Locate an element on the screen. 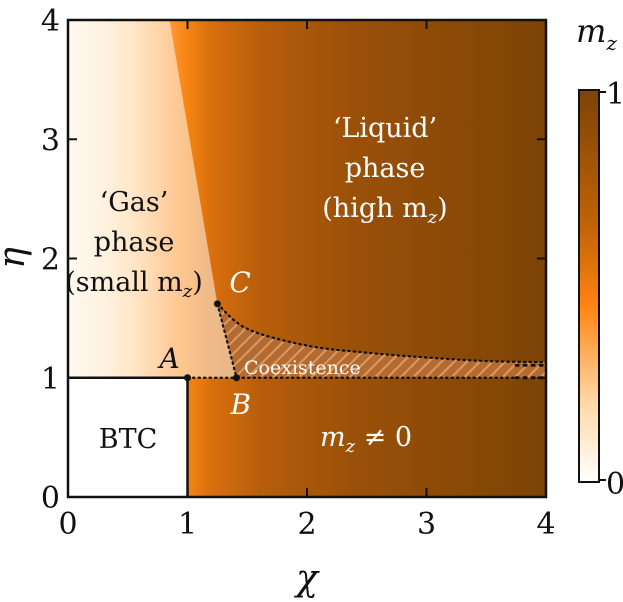 The image size is (623, 602). point-label-b: B is located at coordinates (240, 404).